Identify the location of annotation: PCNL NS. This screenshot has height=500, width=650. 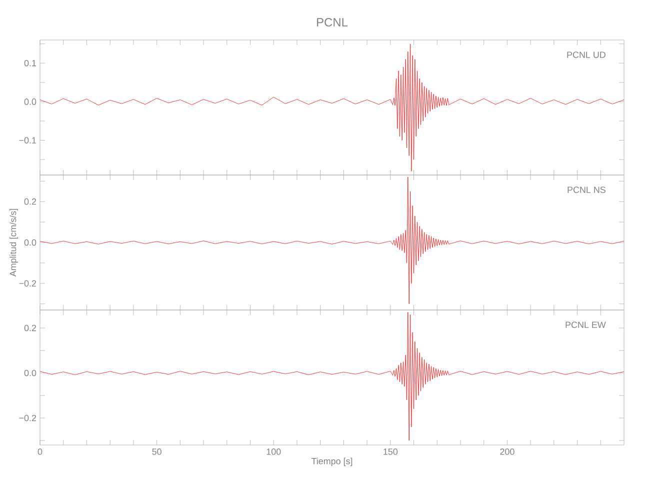
(587, 189).